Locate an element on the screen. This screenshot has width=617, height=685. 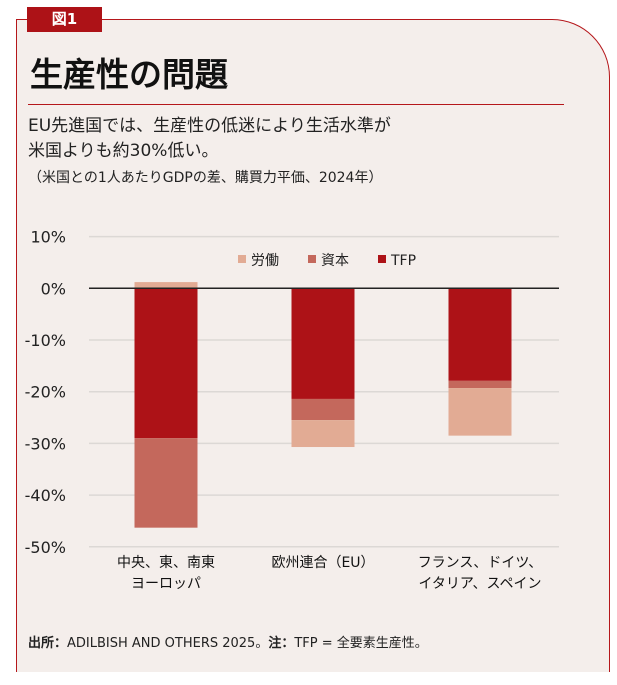
chart-title: 生産性の問題 is located at coordinates (129, 74).